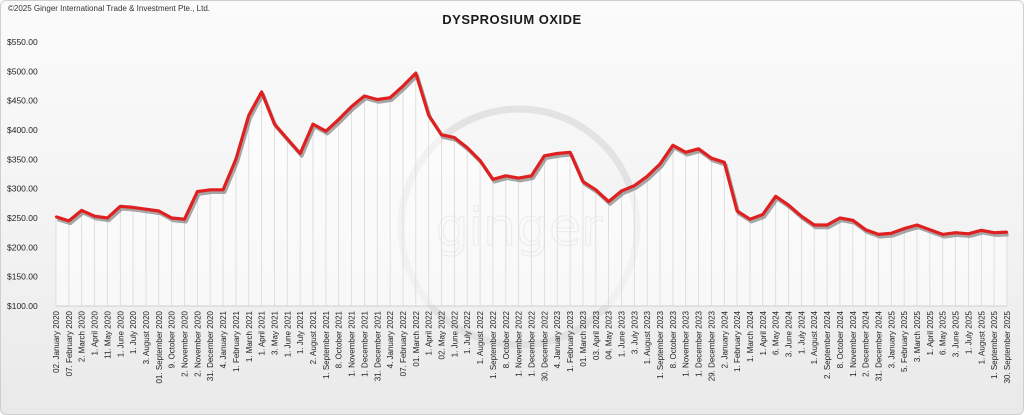 The width and height of the screenshot is (1024, 415). Describe the element at coordinates (313, 337) in the screenshot. I see `x-tick-label: 2. August 2021` at that location.